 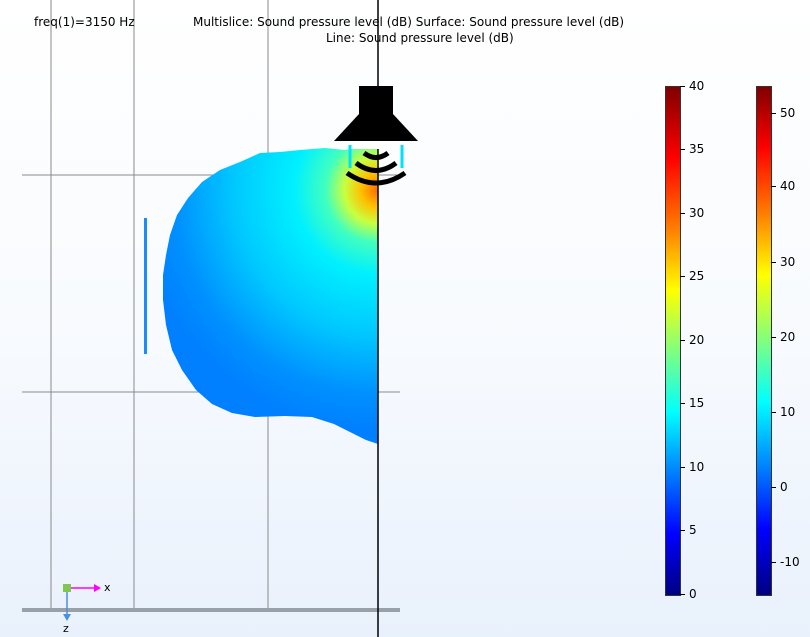 What do you see at coordinates (788, 262) in the screenshot?
I see `colorbar-right-tick: 30` at bounding box center [788, 262].